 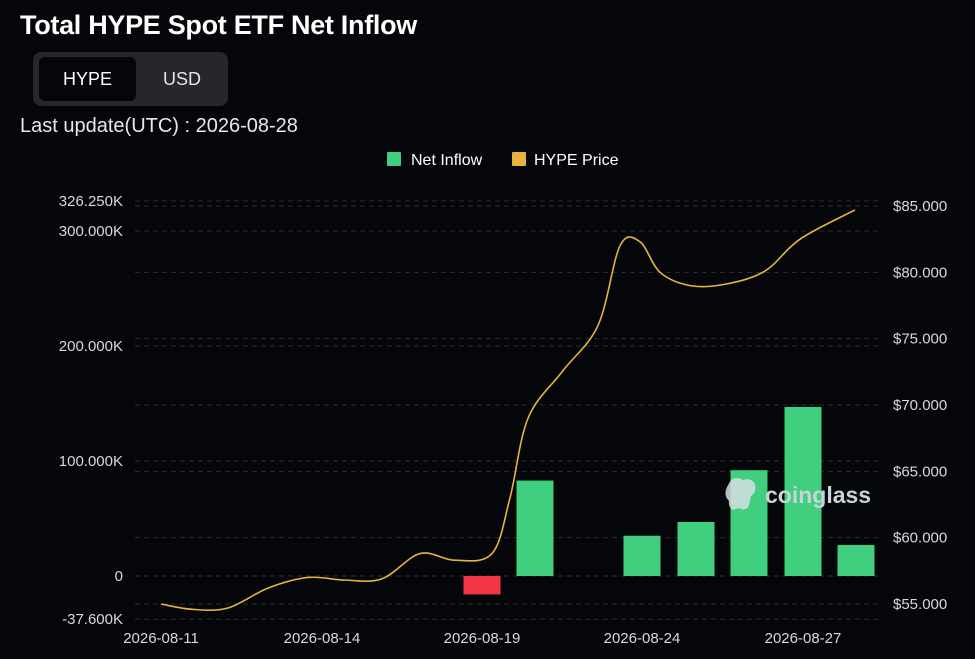 I want to click on last-update-value: 2026-08-28, so click(x=246, y=126).